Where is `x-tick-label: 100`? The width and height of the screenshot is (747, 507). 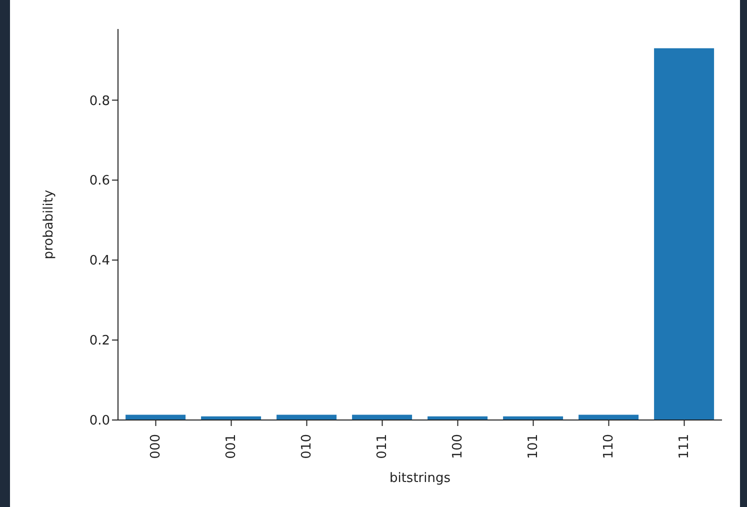
x-tick-label: 100 is located at coordinates (458, 446).